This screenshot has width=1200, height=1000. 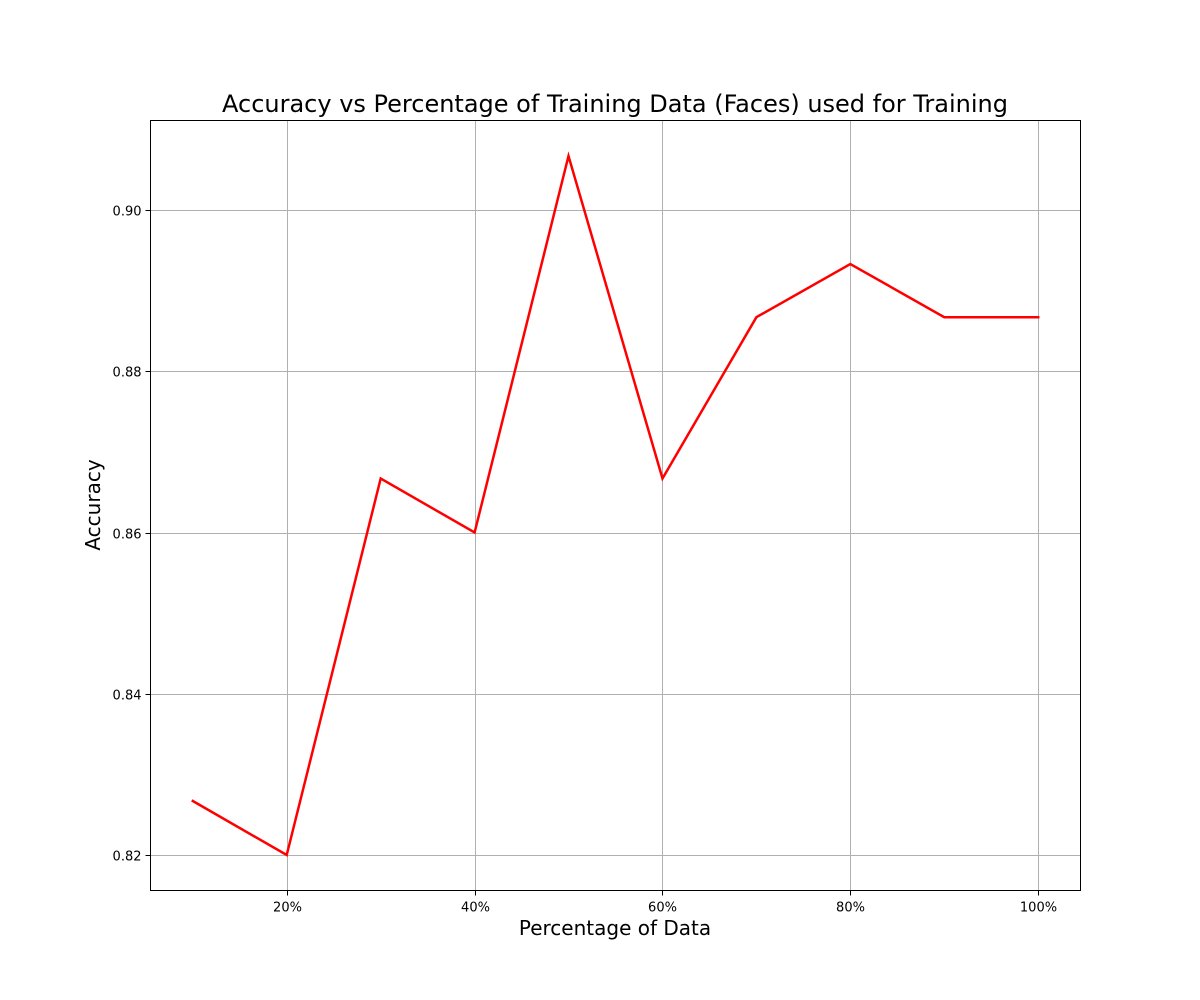 I want to click on y-tick-label: 0.86, so click(x=127, y=535).